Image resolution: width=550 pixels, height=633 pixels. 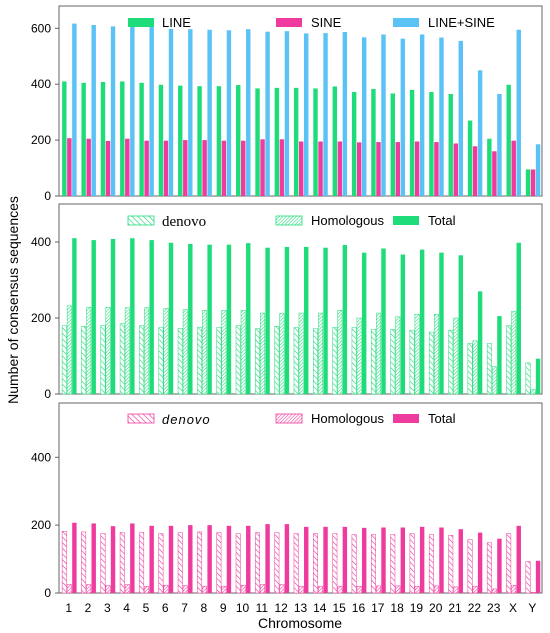 I want to click on x-tick-label-x: X, so click(x=513, y=608).